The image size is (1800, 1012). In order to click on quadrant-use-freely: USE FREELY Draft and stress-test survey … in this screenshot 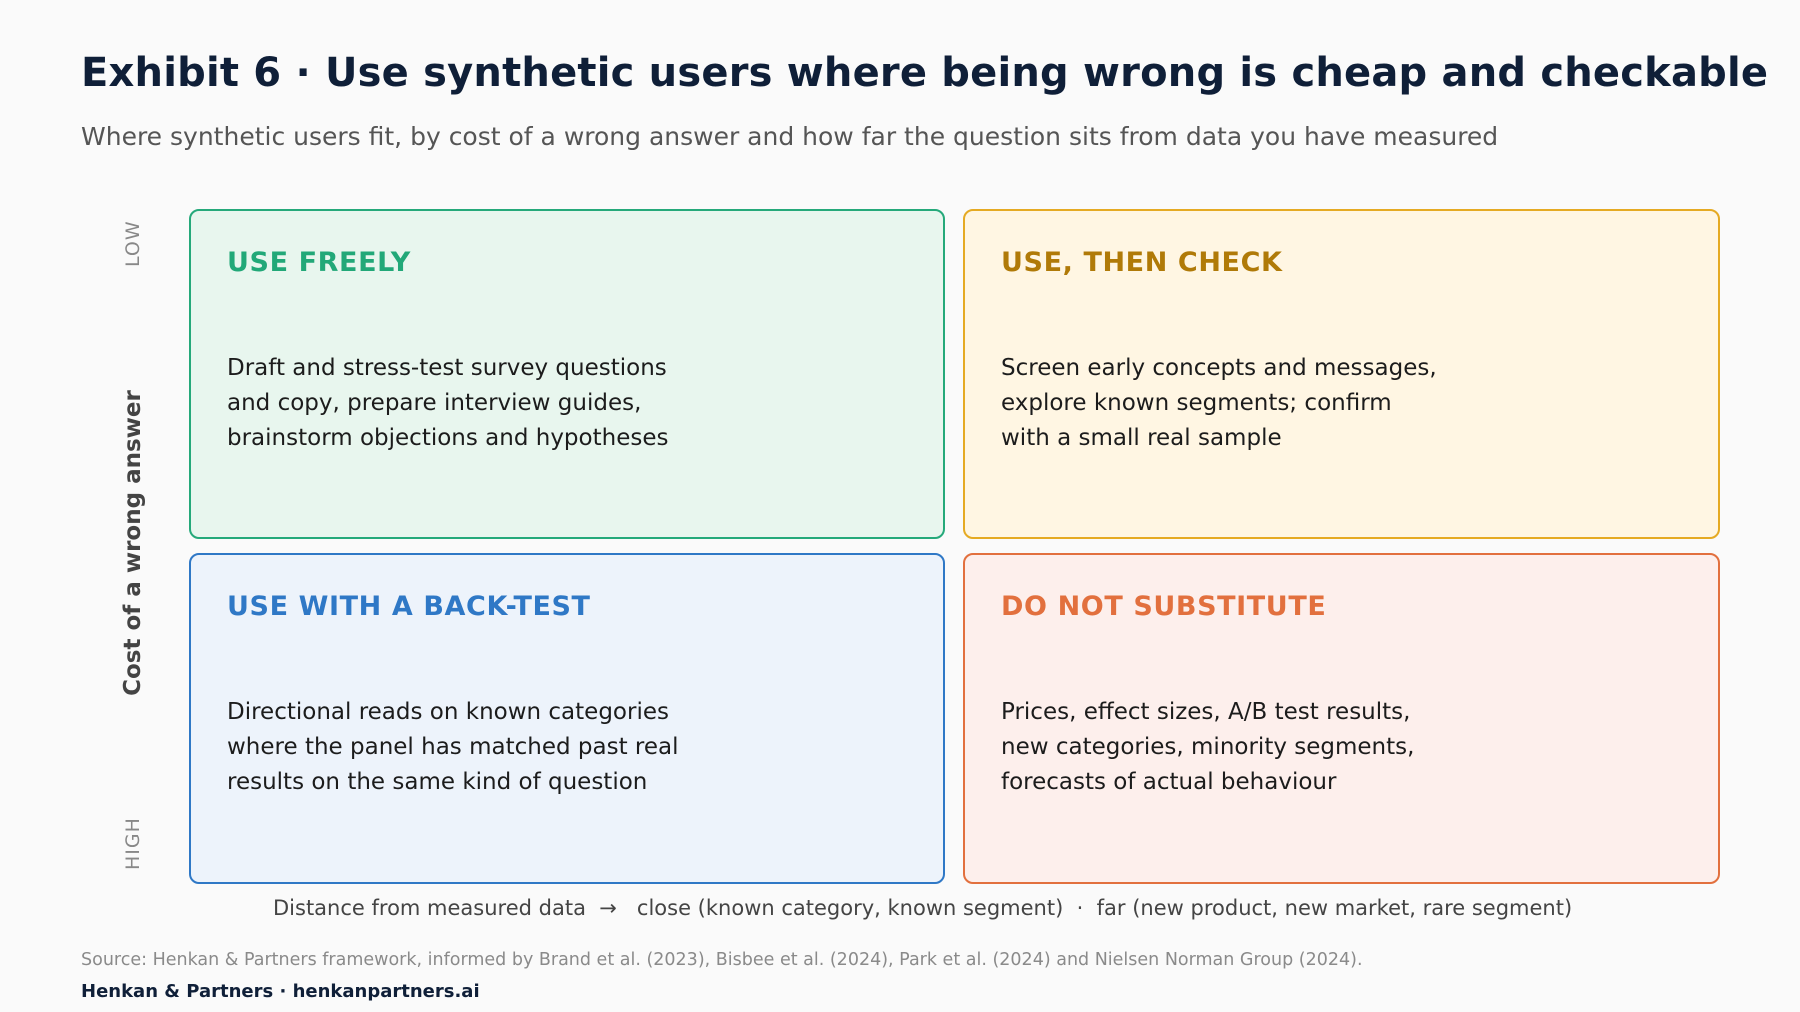, I will do `click(567, 374)`.